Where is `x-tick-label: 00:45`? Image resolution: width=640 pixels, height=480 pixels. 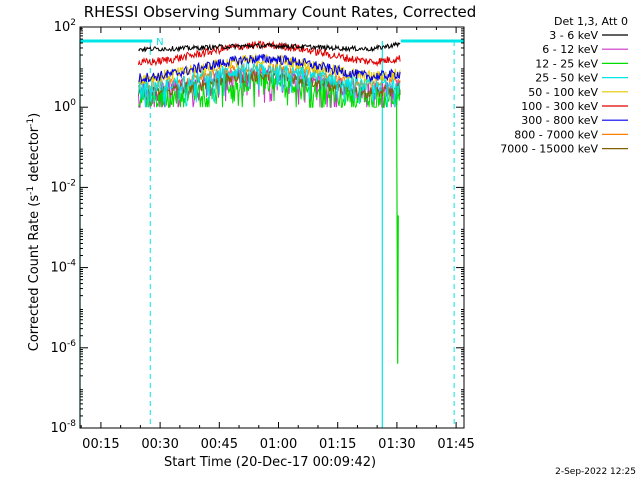
x-tick-label: 00:45 is located at coordinates (219, 444).